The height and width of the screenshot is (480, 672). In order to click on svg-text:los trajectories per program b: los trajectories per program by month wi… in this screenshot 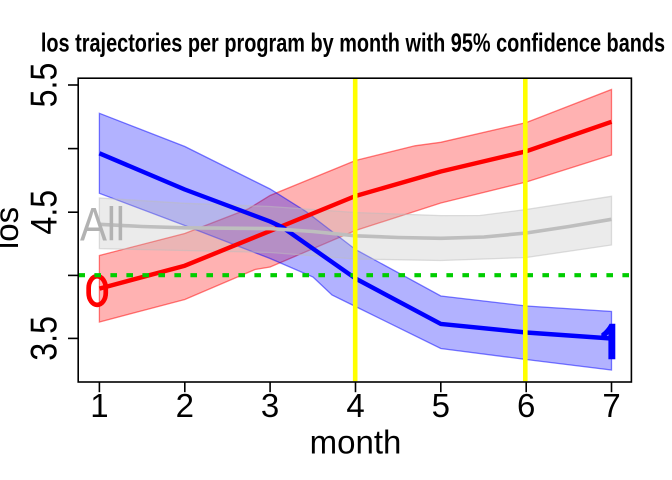, I will do `click(353, 42)`.